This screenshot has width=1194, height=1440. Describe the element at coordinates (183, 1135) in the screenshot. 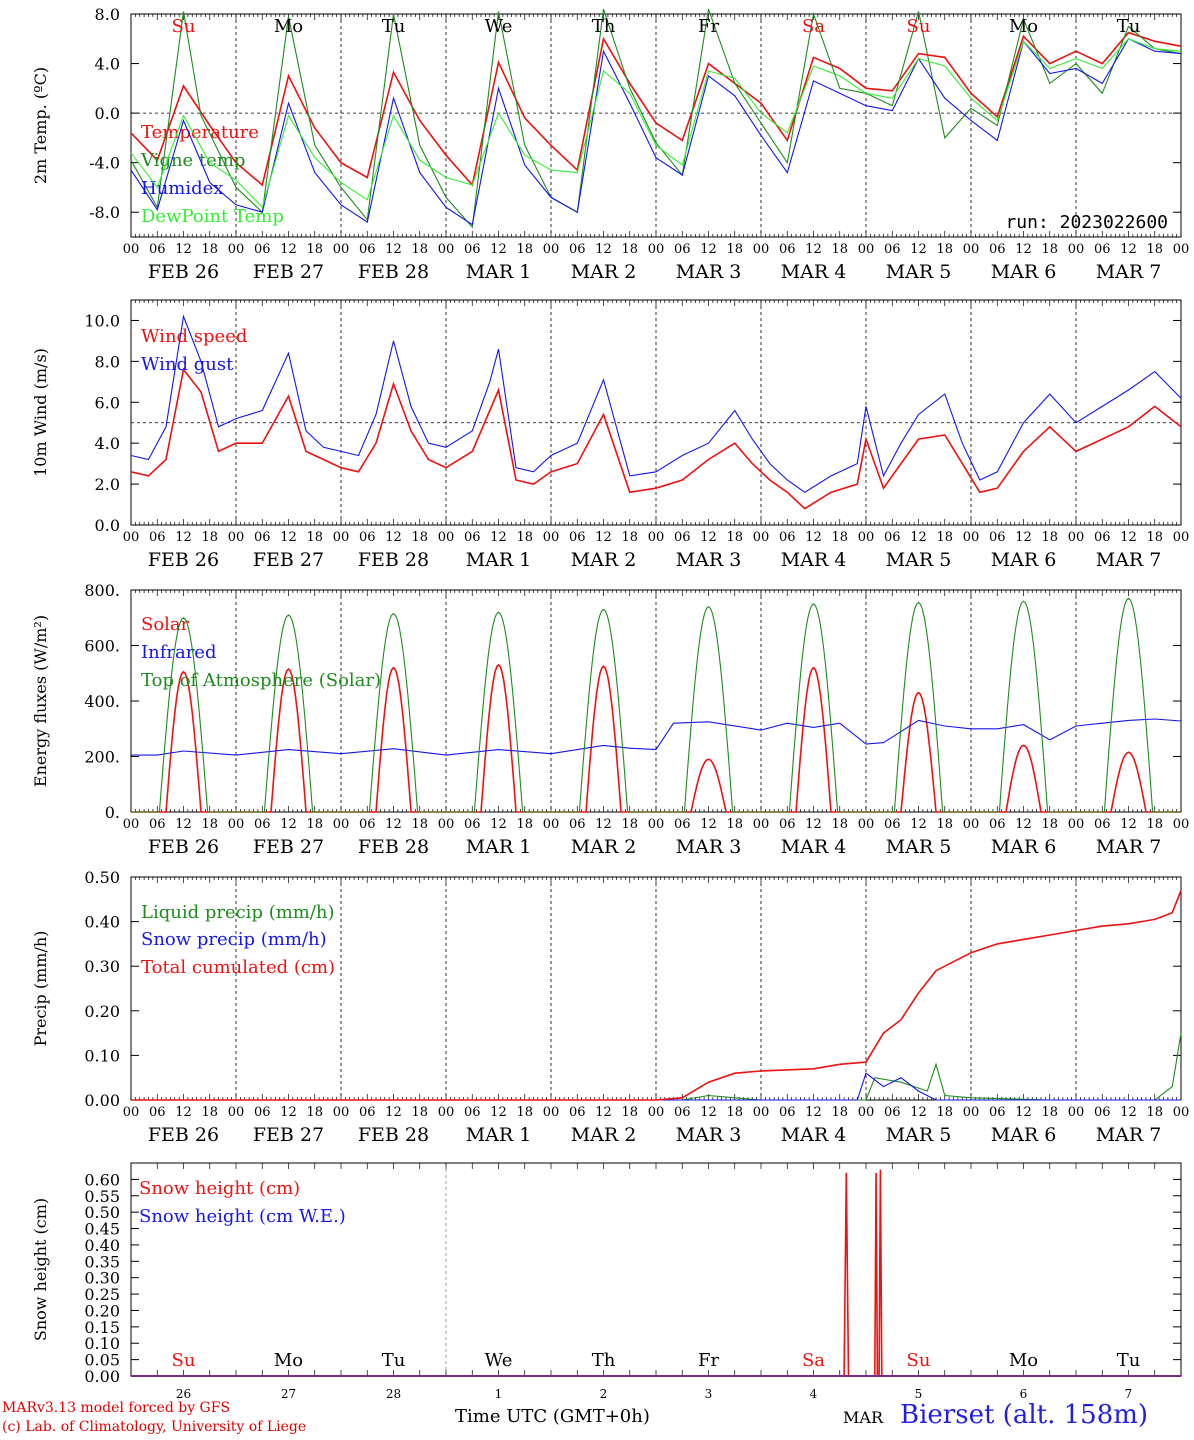

I see `x-date-label: FEB 26` at that location.